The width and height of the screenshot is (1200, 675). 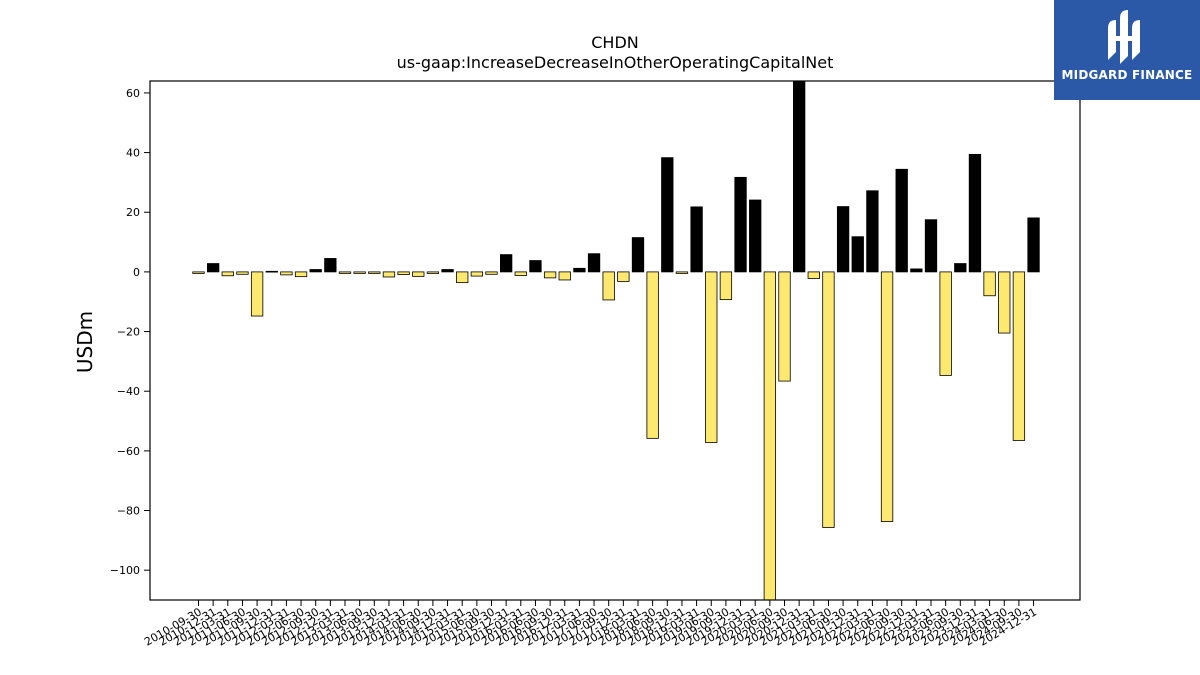 I want to click on y-tick-label: −60, so click(x=128, y=451).